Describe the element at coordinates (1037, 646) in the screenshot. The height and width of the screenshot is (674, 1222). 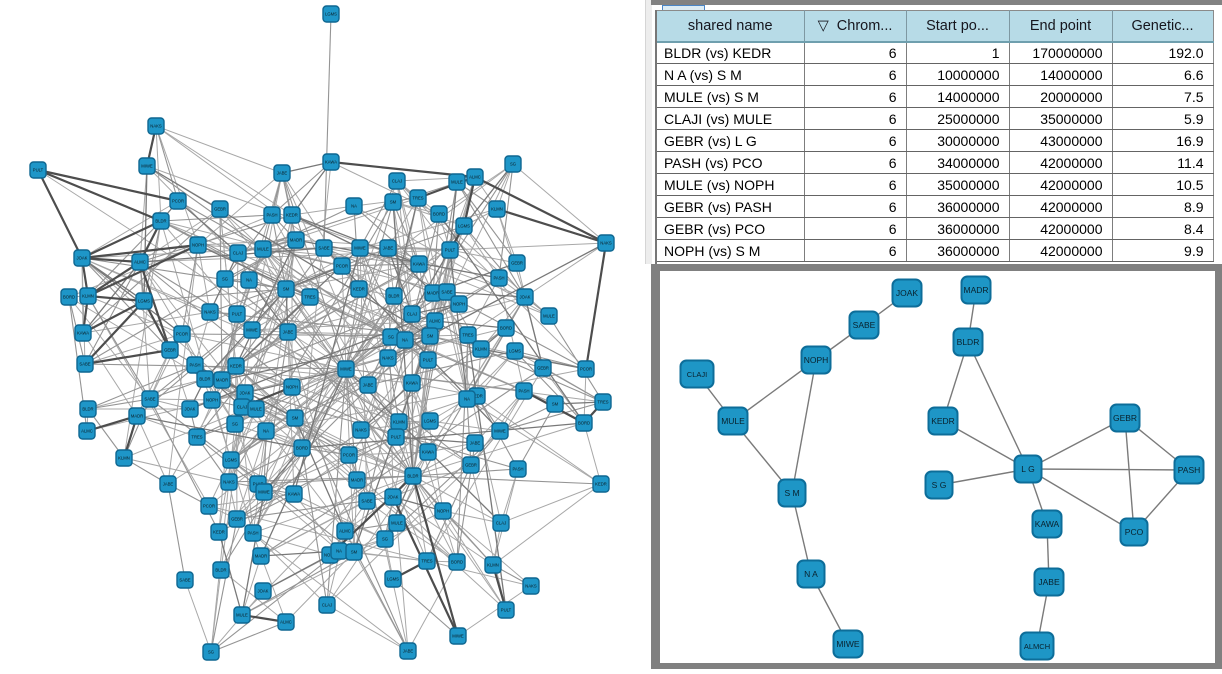
I see `svg-text: ALMCH` at that location.